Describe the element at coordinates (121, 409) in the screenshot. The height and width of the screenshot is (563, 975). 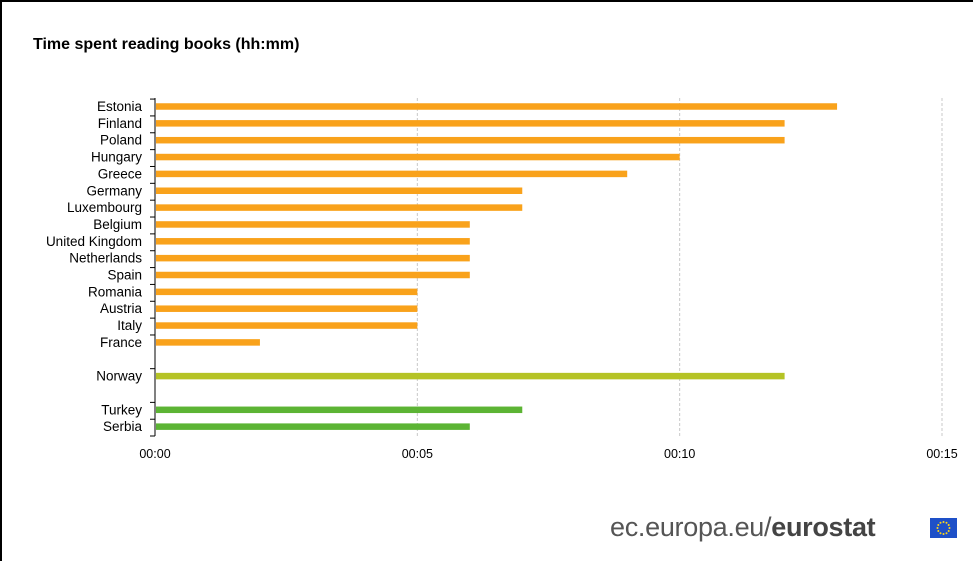
I see `category-label: Turkey` at that location.